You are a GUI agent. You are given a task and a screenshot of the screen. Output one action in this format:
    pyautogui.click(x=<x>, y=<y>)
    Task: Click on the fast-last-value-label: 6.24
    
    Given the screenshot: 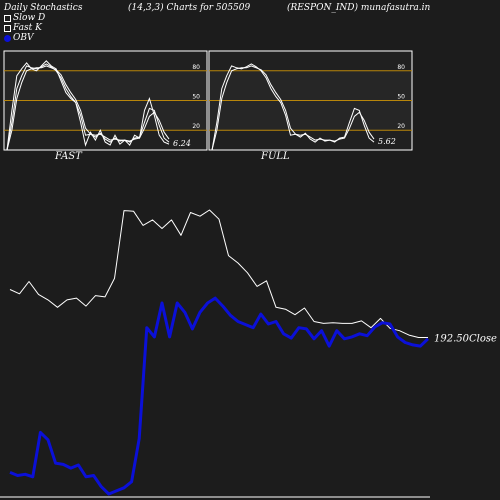 What is the action you would take?
    pyautogui.click(x=182, y=143)
    